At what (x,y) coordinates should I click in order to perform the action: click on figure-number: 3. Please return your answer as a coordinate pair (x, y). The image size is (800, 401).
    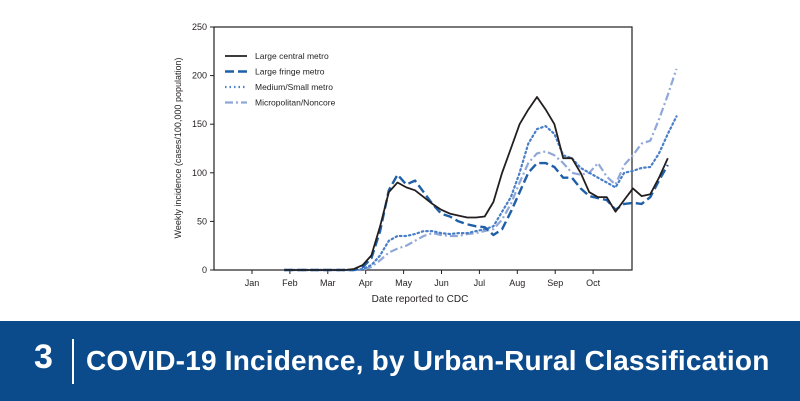
    Looking at the image, I should click on (43, 357).